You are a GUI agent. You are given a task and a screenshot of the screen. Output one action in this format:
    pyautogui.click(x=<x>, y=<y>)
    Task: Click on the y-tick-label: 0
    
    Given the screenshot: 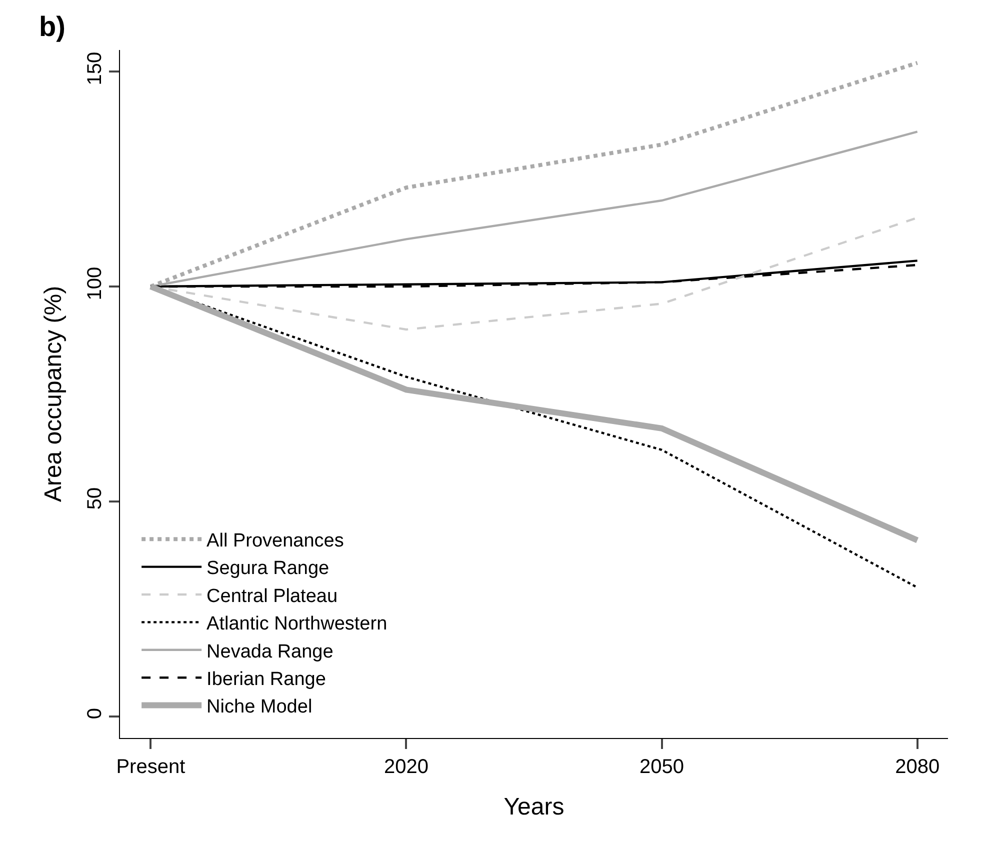 What is the action you would take?
    pyautogui.click(x=95, y=714)
    